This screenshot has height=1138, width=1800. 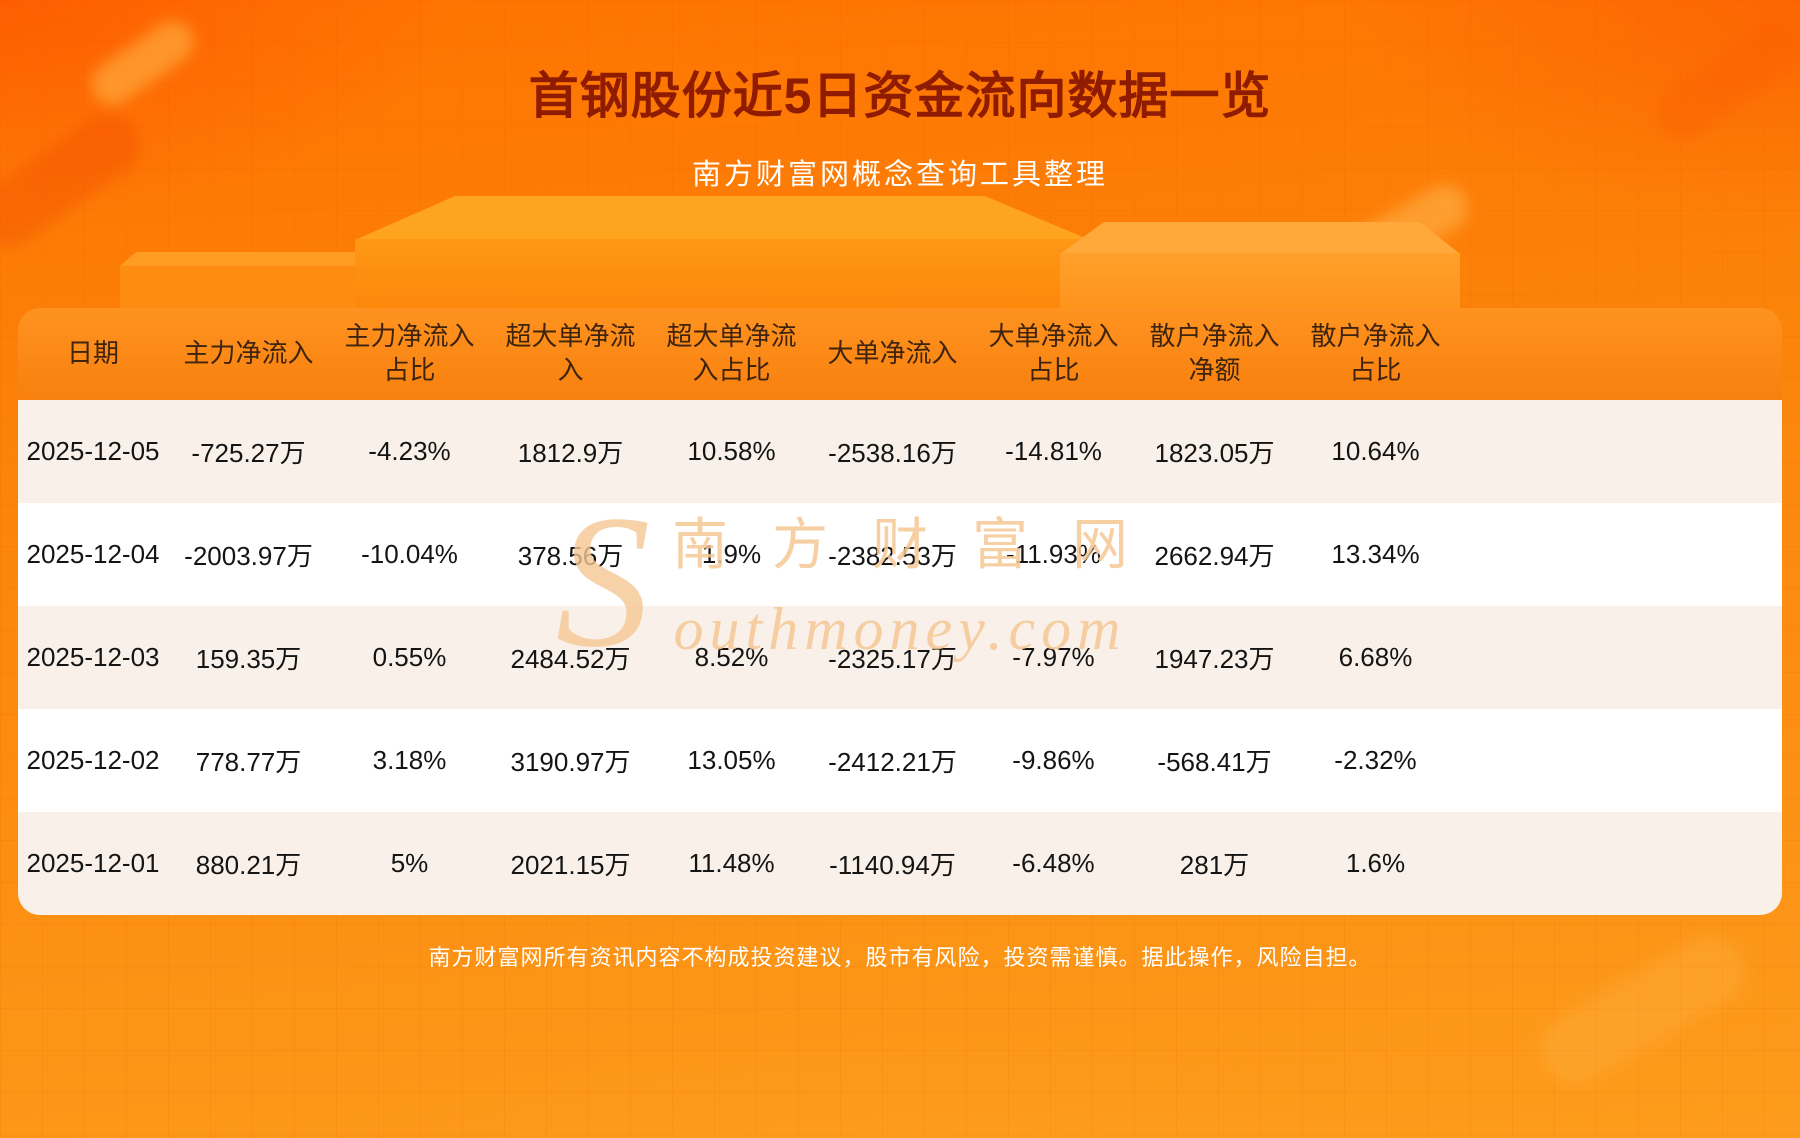 I want to click on value-cell: 5%, so click(x=409, y=863).